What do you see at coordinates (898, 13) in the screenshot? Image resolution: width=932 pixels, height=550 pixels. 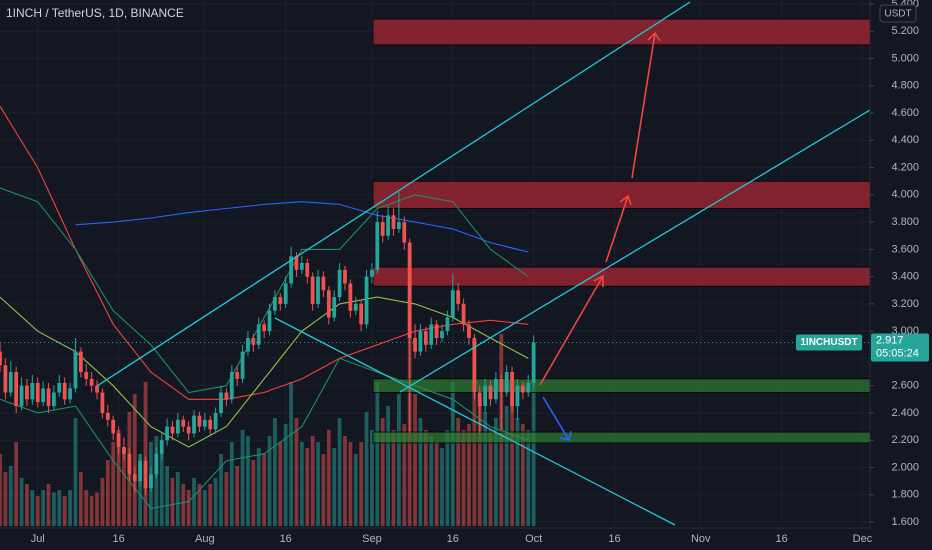 I see `currency-box` at bounding box center [898, 13].